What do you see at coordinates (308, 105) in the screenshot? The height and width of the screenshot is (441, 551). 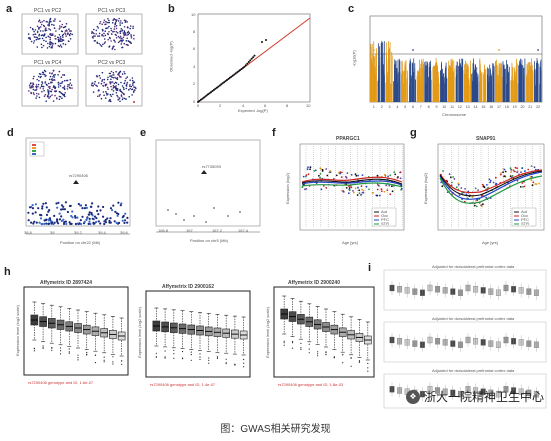 I see `qq-xtick-5: 10` at bounding box center [308, 105].